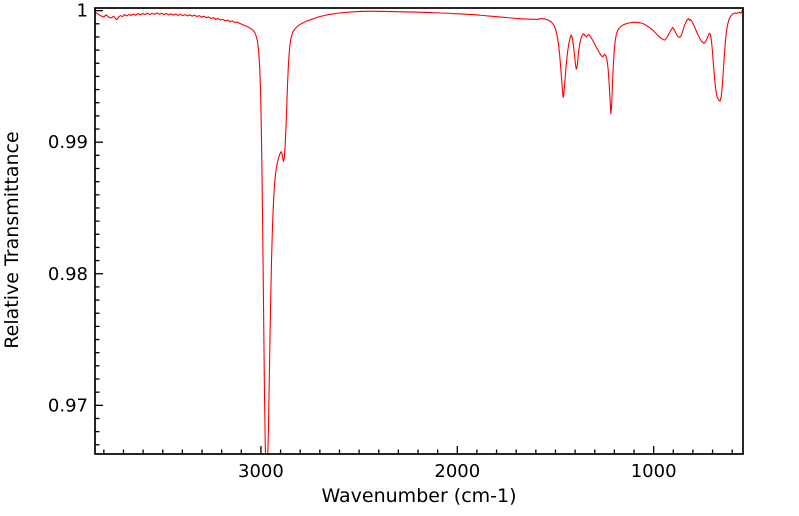  Describe the element at coordinates (261, 471) in the screenshot. I see `x-tick-label: 3000` at that location.